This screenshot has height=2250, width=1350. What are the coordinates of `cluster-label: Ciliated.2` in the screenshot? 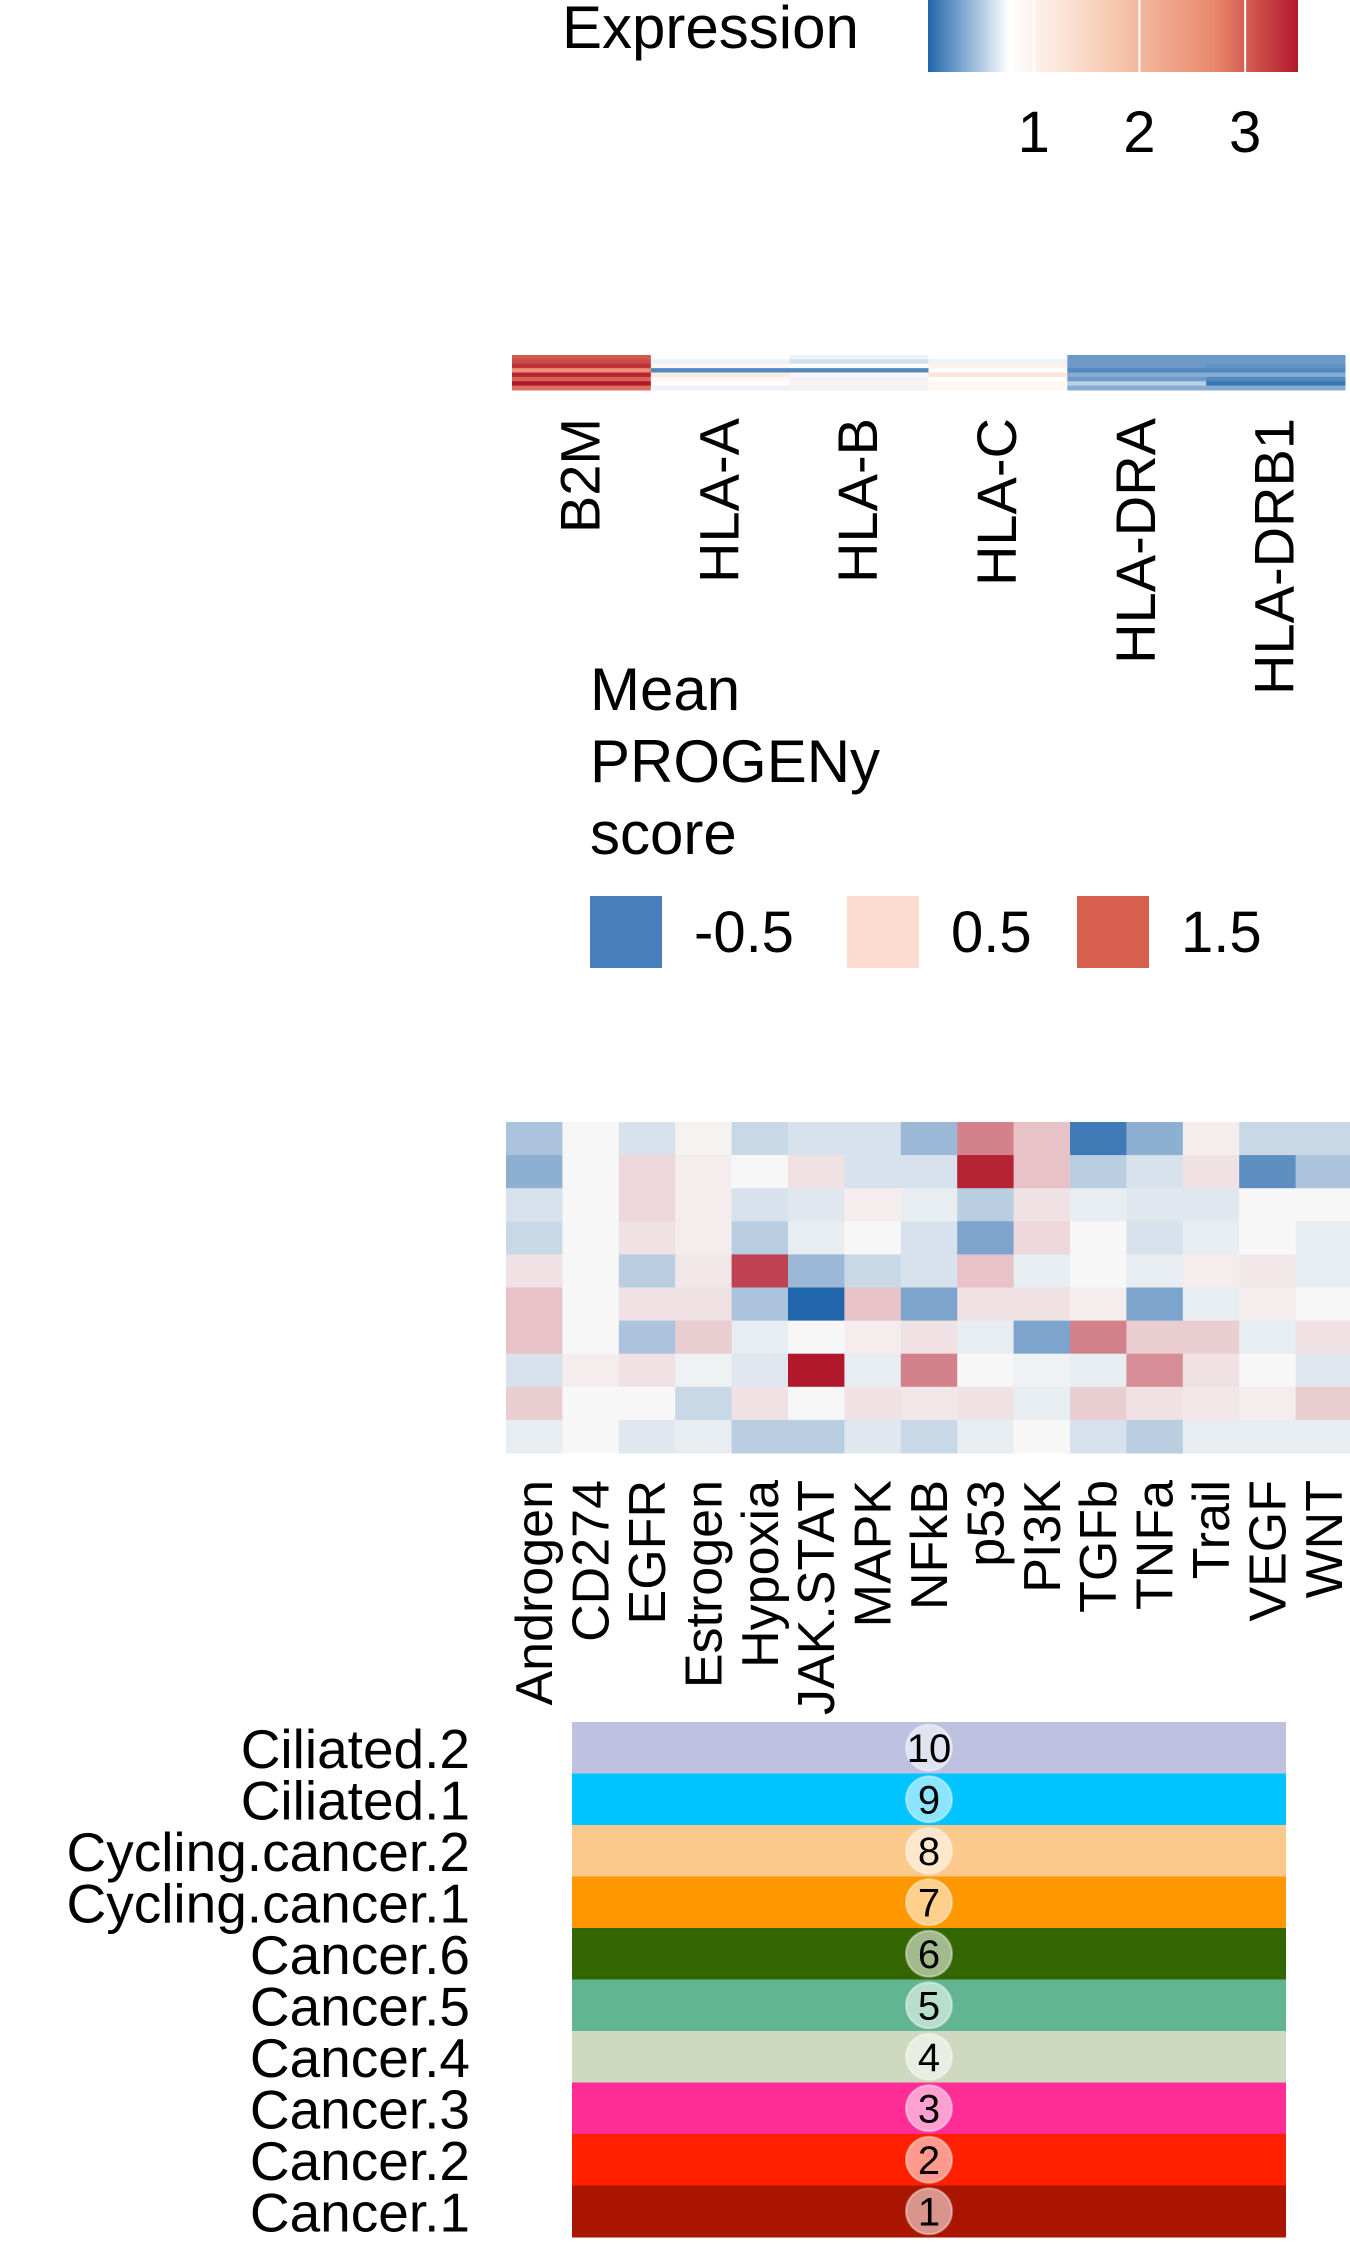 It's located at (355, 1749).